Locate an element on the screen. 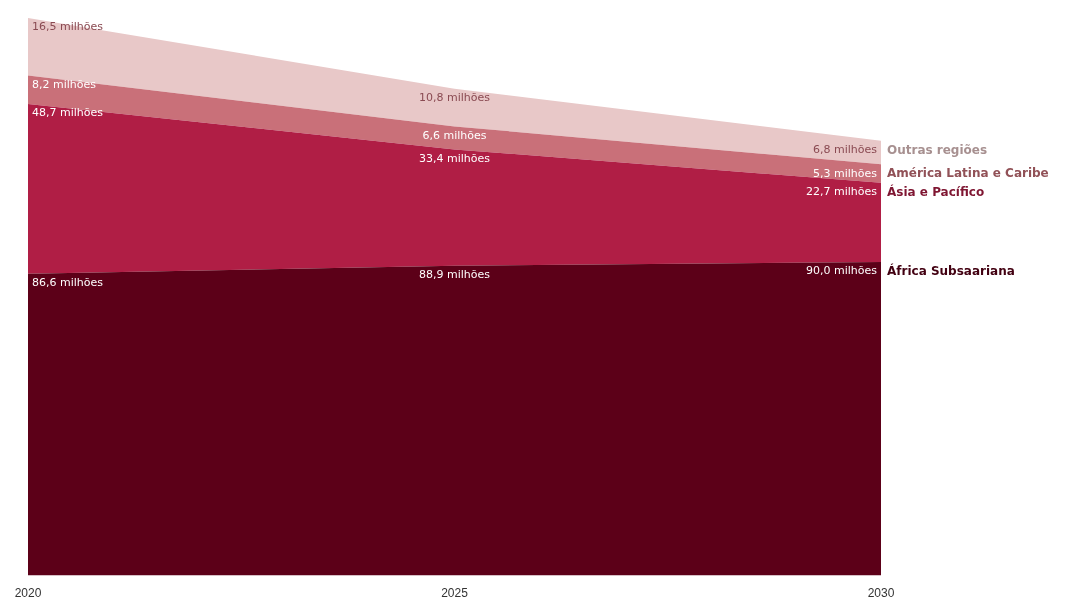 This screenshot has height=612, width=1089. x-tick-label: 2030 is located at coordinates (881, 593).